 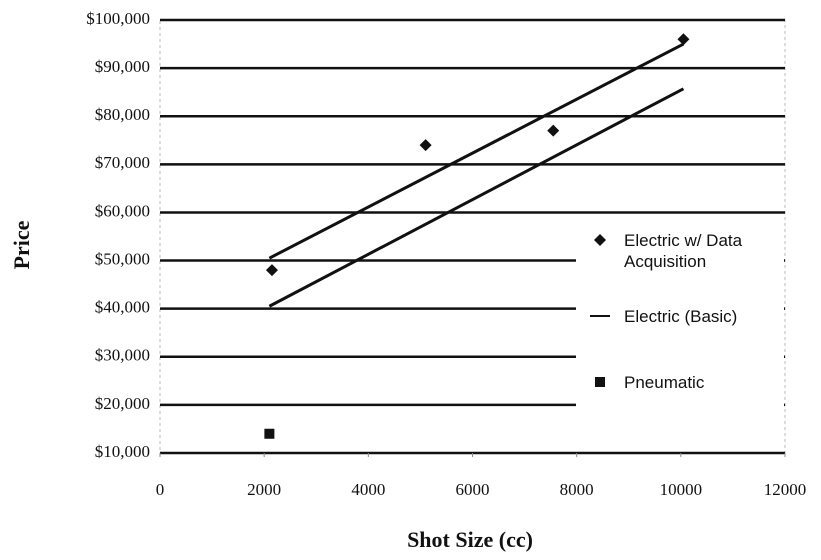 What do you see at coordinates (368, 489) in the screenshot?
I see `x-tick-label: 4000` at bounding box center [368, 489].